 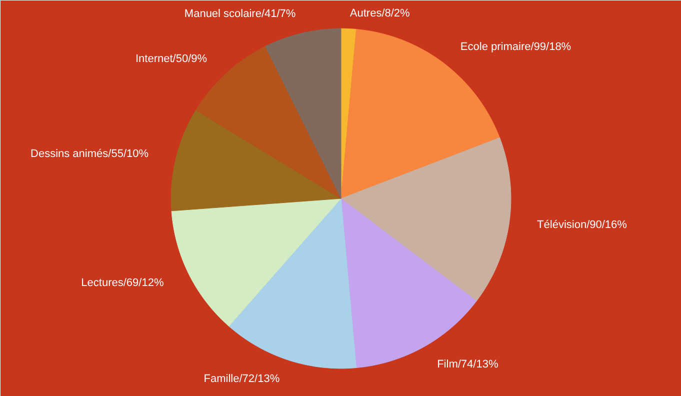 I want to click on slice-label: Famille/72/13%, so click(x=242, y=378).